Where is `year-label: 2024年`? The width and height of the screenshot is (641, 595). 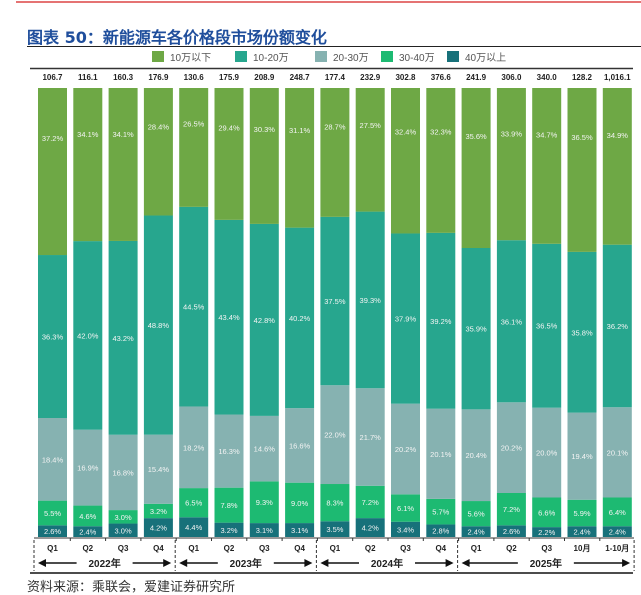
year-label: 2024年 is located at coordinates (387, 563).